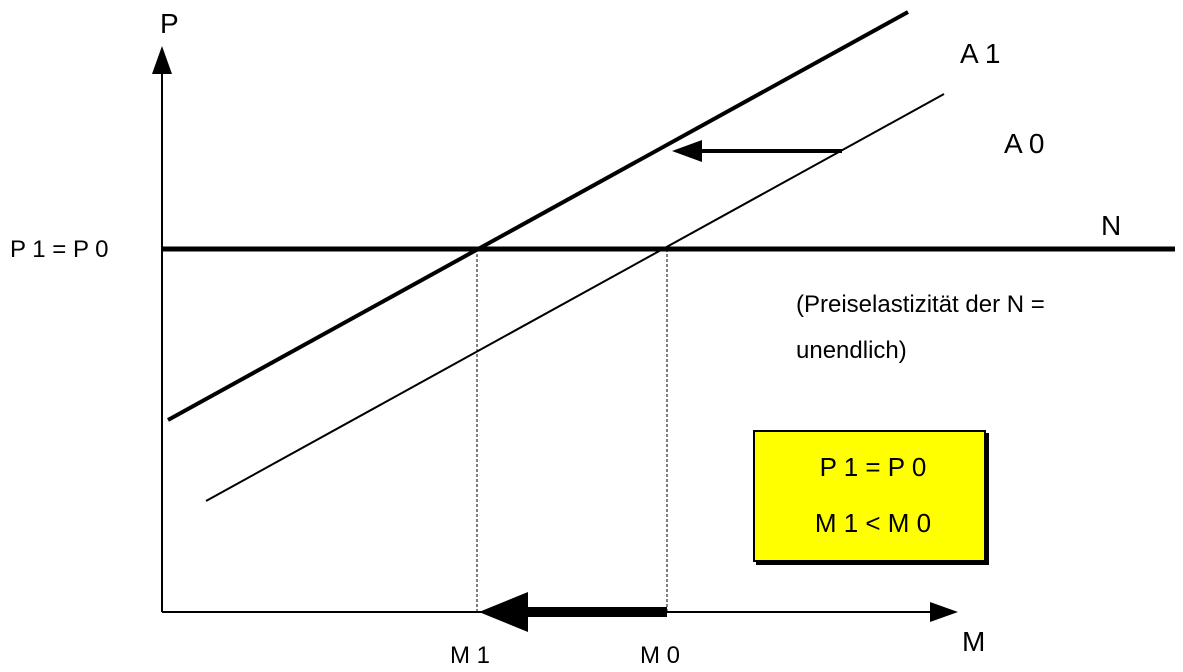 This screenshot has height=672, width=1183. I want to click on elasticity-note-line-2: unendlich), so click(851, 350).